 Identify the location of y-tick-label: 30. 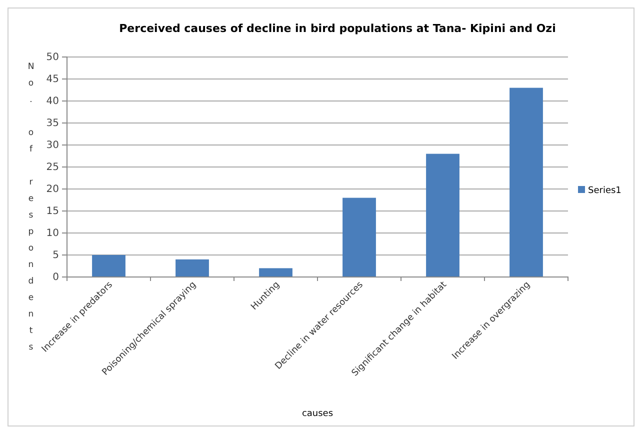
(52, 146).